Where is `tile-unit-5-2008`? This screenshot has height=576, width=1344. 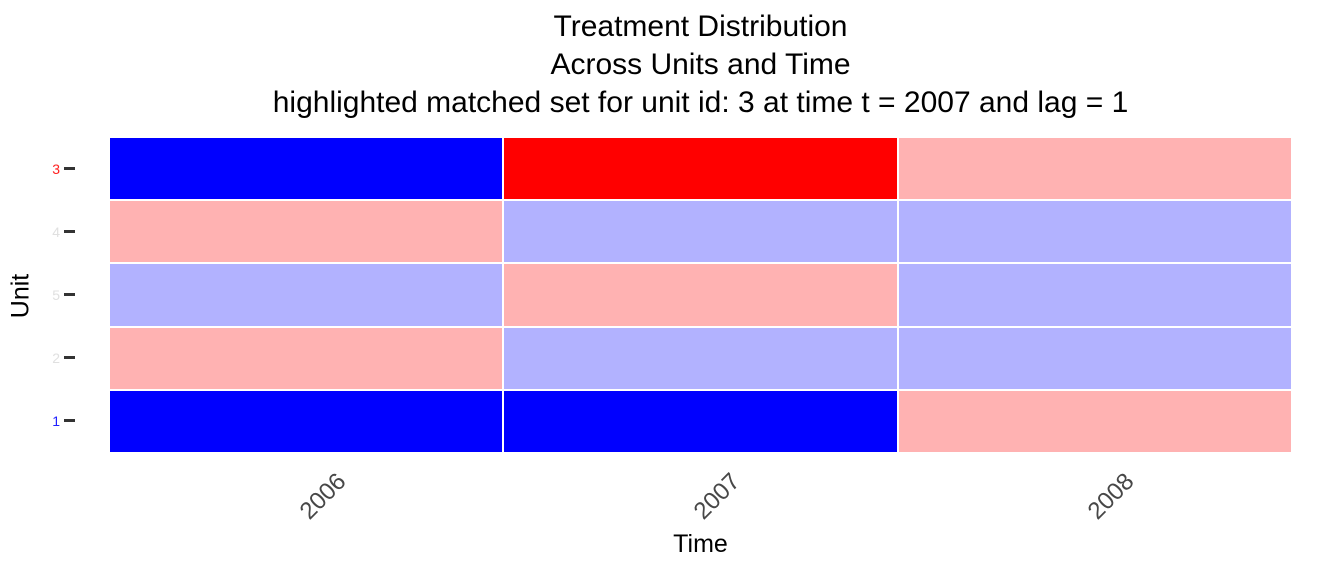 tile-unit-5-2008 is located at coordinates (1094, 295).